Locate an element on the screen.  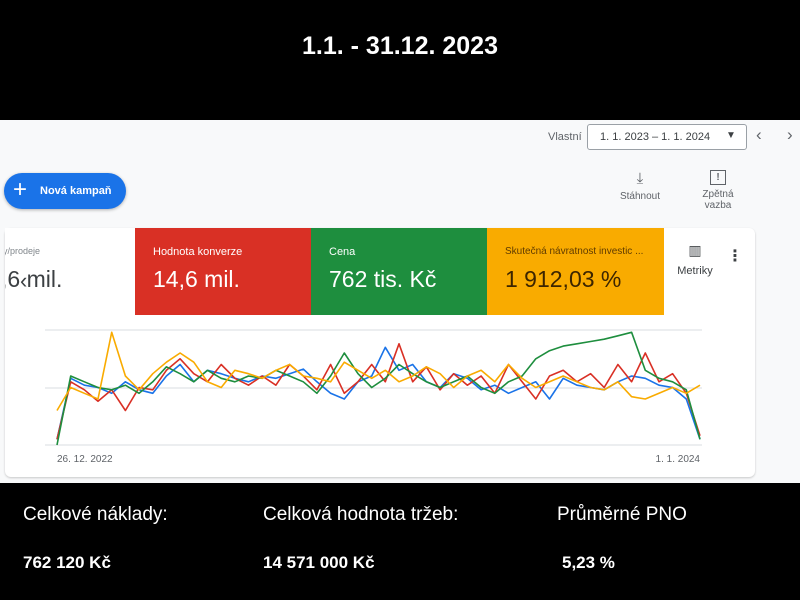
summary-value: 762 120 Kč is located at coordinates (67, 562).